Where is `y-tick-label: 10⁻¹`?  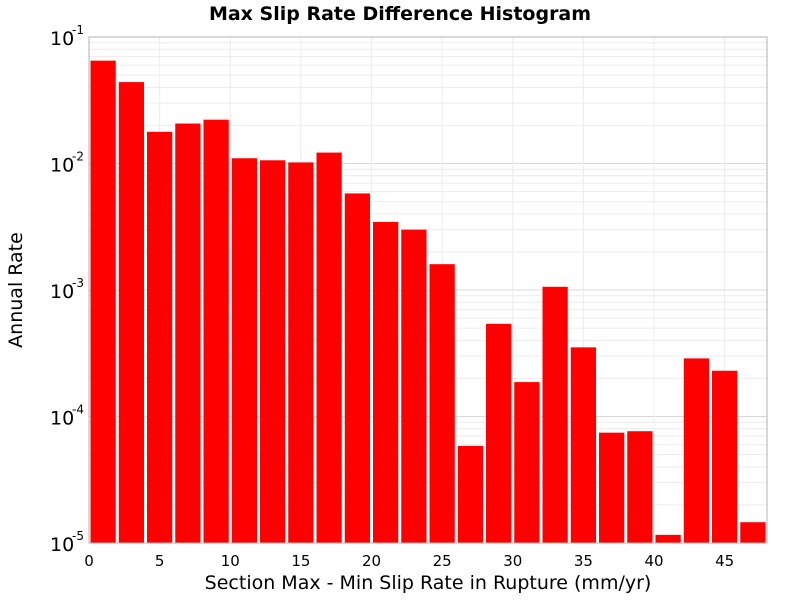
y-tick-label: 10⁻¹ is located at coordinates (67, 36).